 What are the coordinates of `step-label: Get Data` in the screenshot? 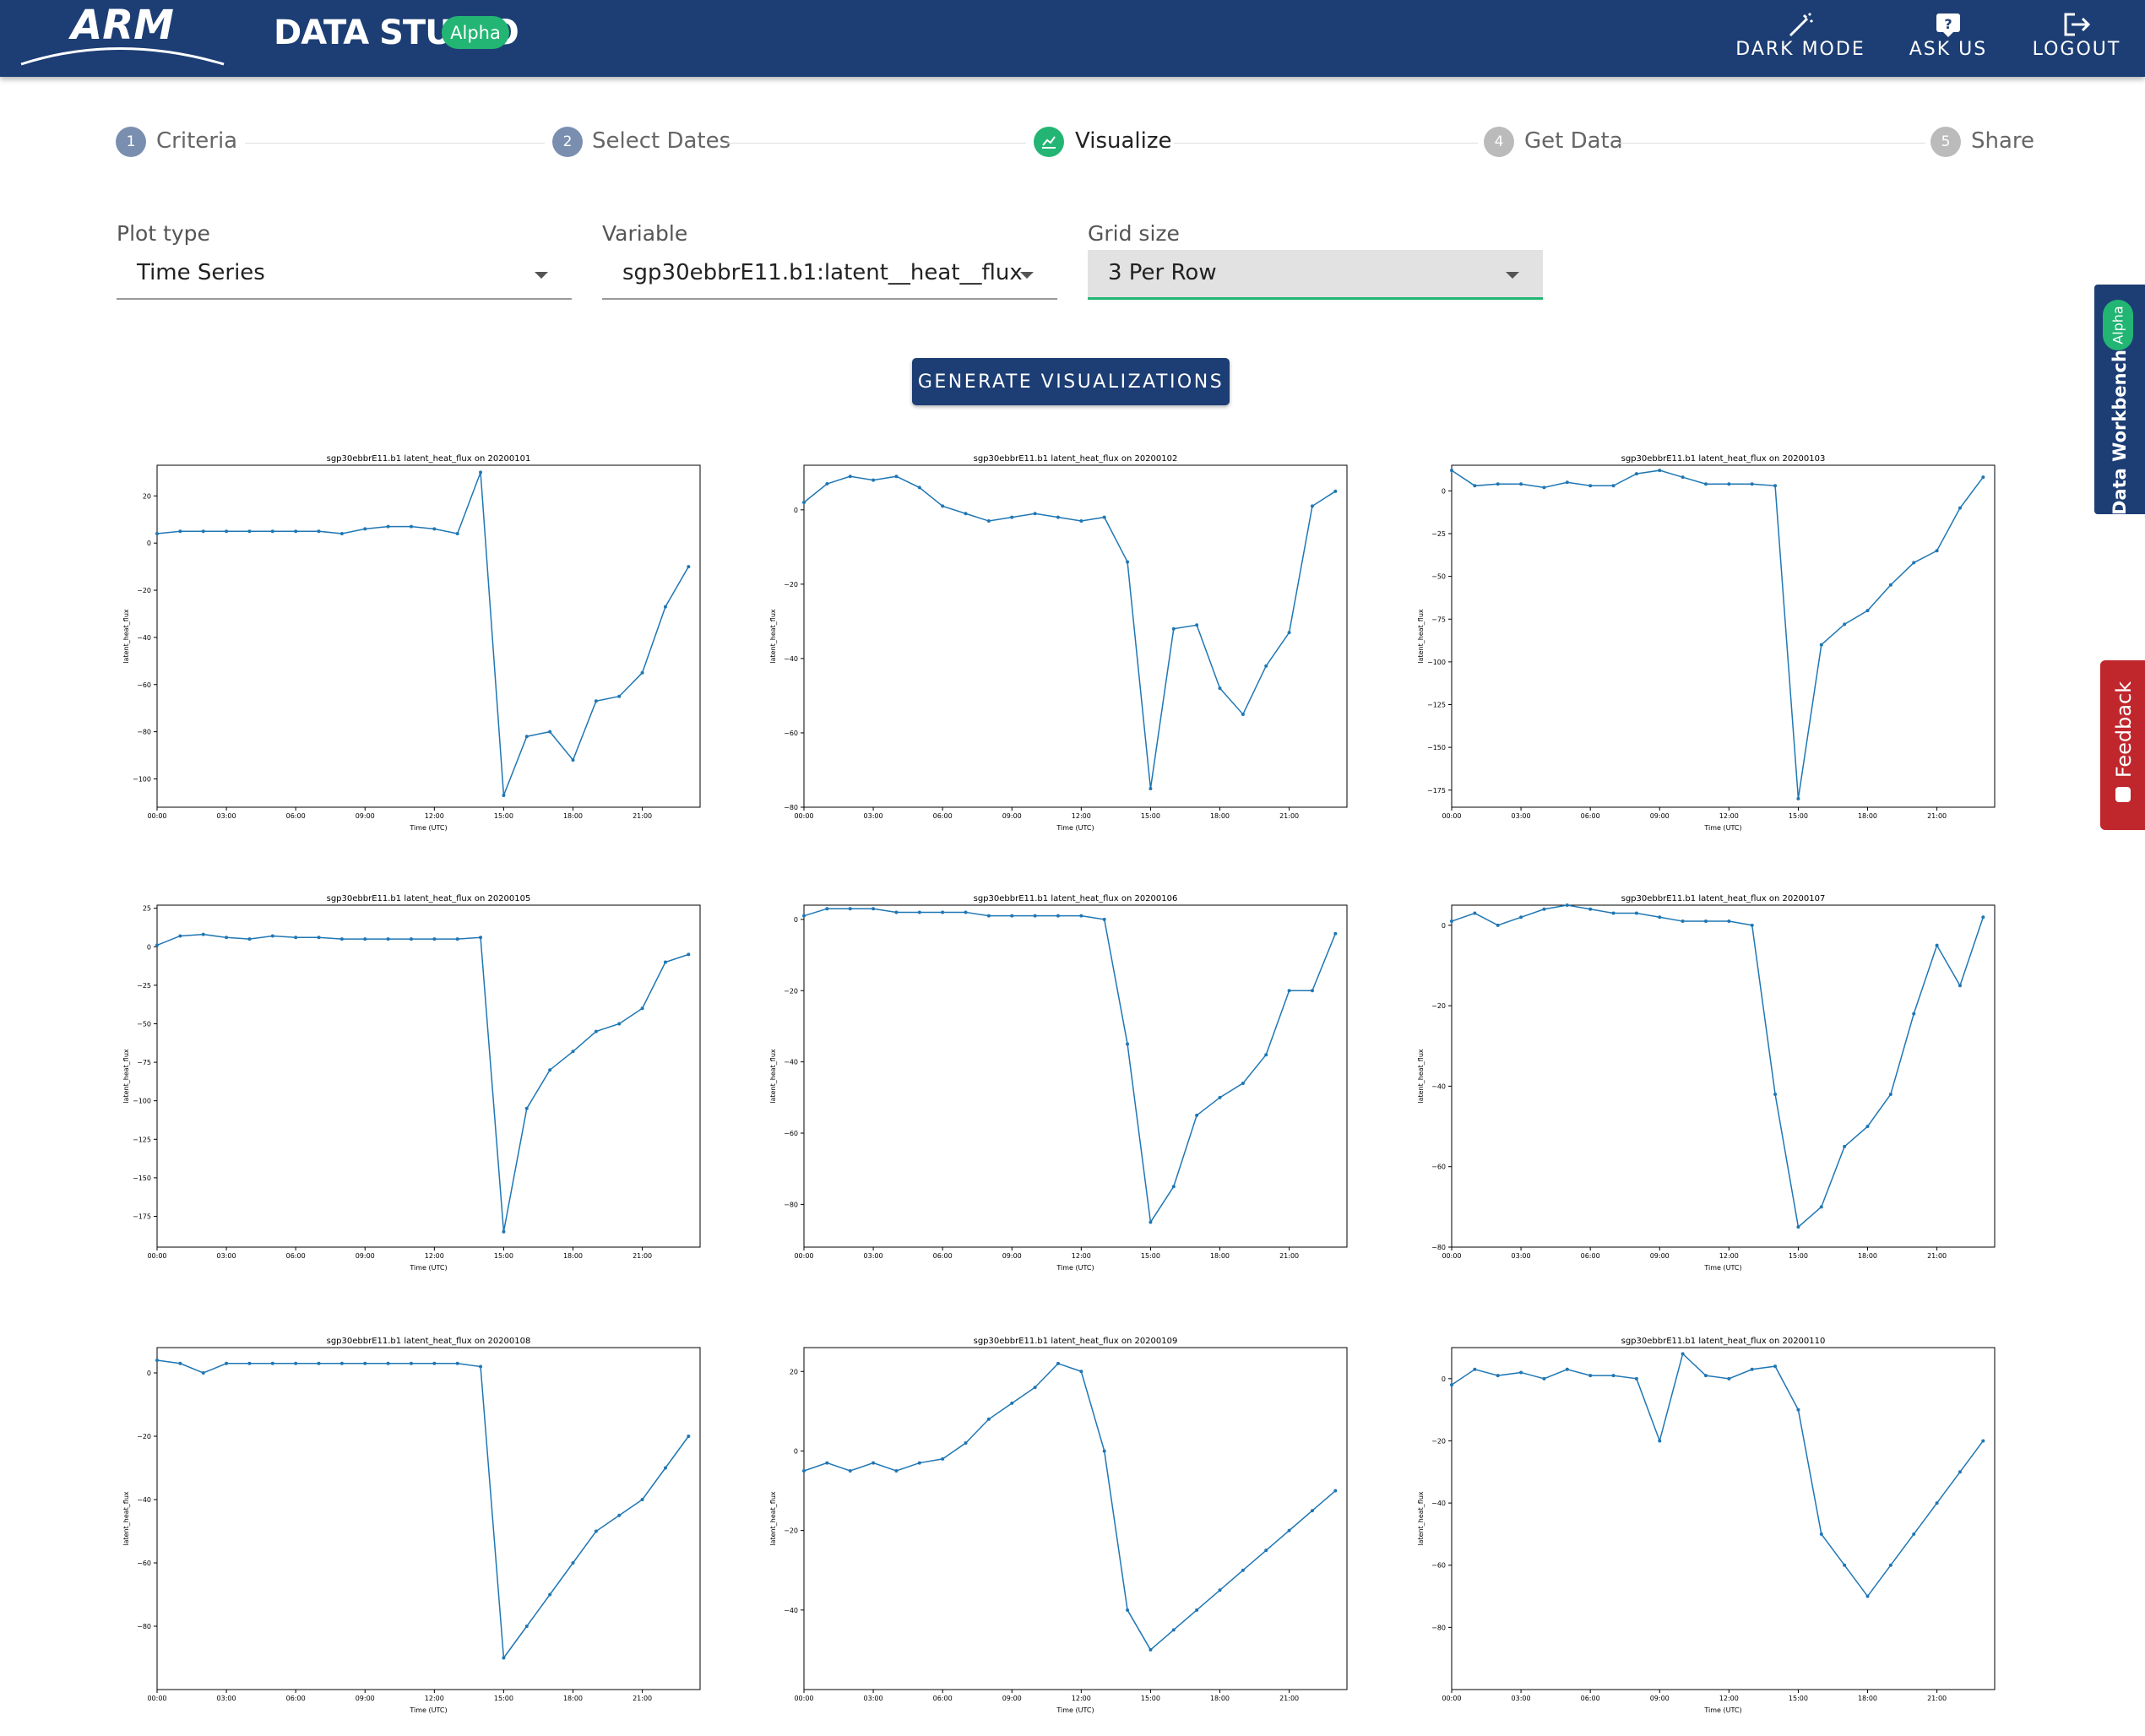 It's located at (1574, 141).